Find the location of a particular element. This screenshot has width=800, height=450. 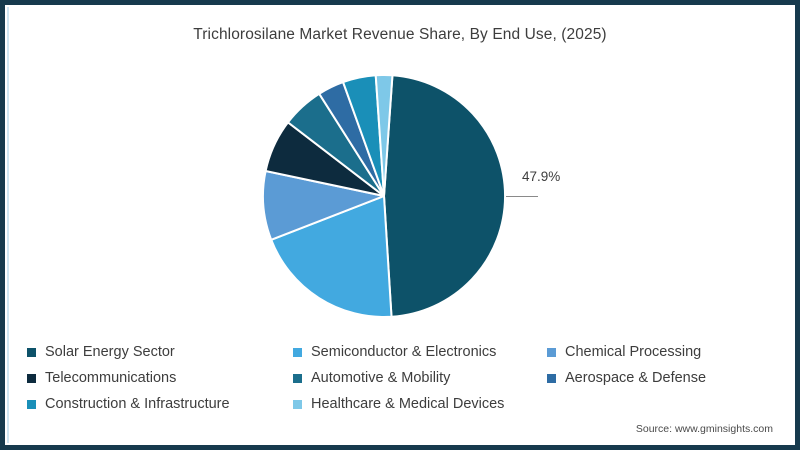

legend-item: Construction & Infrastructure is located at coordinates (160, 404).